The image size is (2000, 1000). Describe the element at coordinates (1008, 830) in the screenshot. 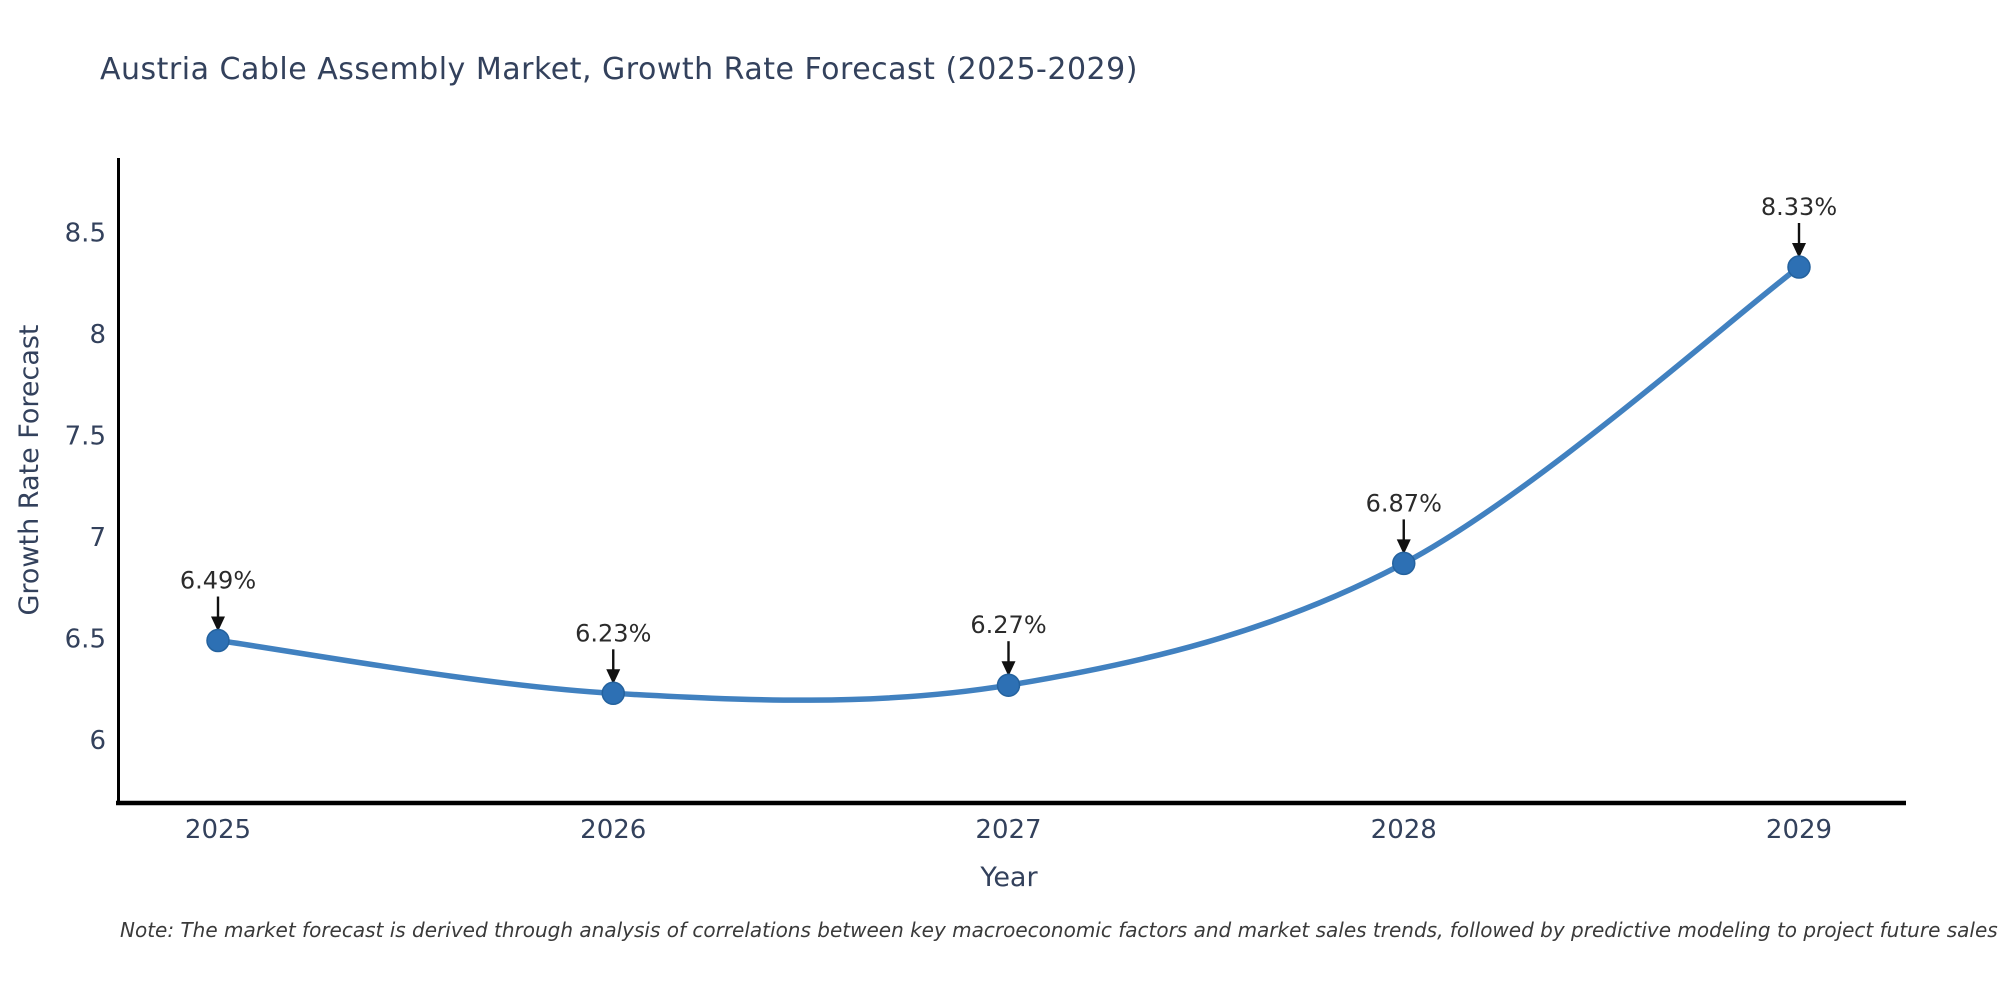

I see `x-tick-label: 2027` at that location.